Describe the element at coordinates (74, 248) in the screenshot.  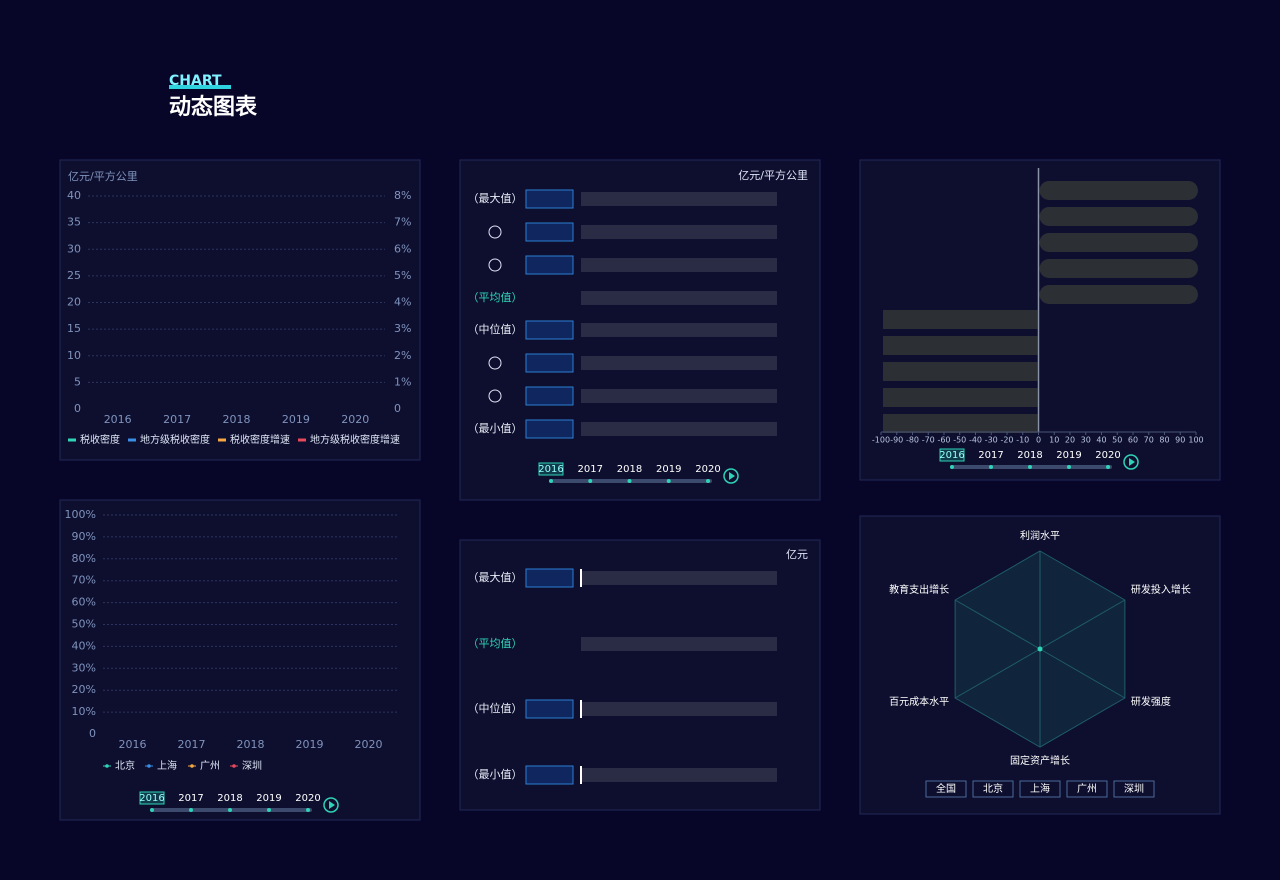
I see `y-tick-label: 30` at that location.